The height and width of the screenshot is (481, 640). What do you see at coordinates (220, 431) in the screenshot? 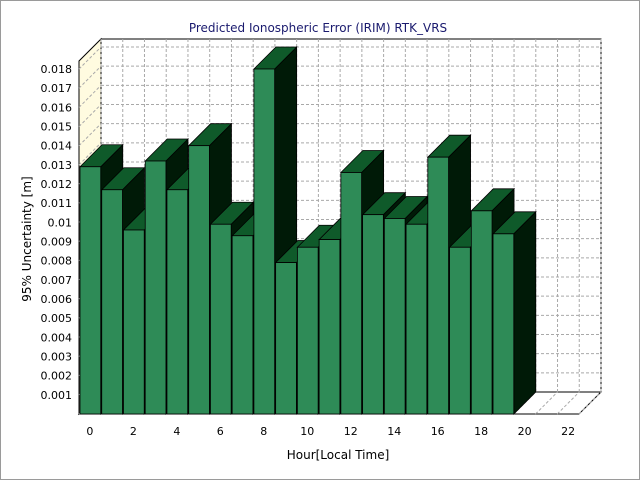
I see `x-tick-label: 6` at bounding box center [220, 431].